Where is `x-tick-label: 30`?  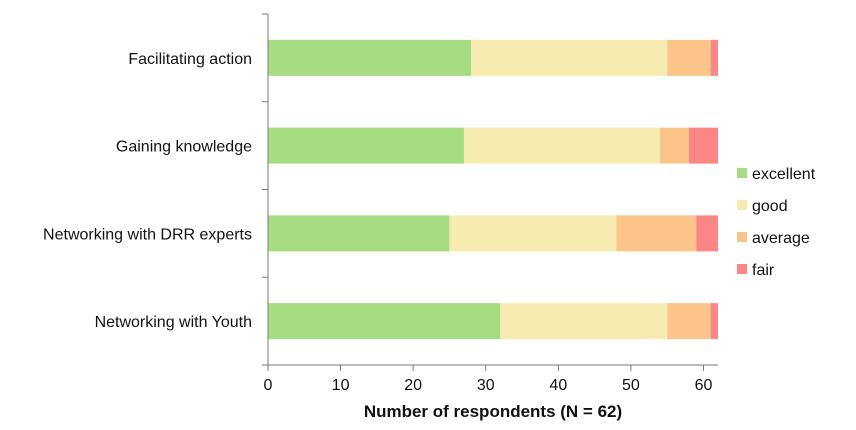
x-tick-label: 30 is located at coordinates (486, 385).